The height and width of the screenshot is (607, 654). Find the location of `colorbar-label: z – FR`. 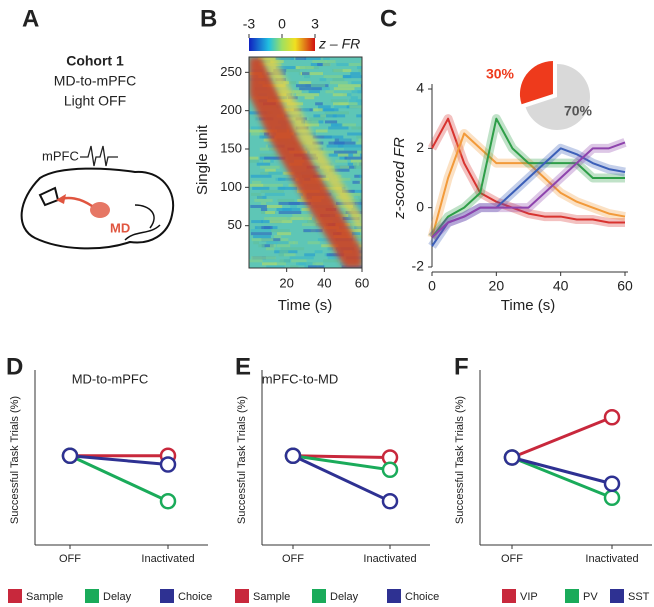

colorbar-label: z – FR is located at coordinates (339, 44).